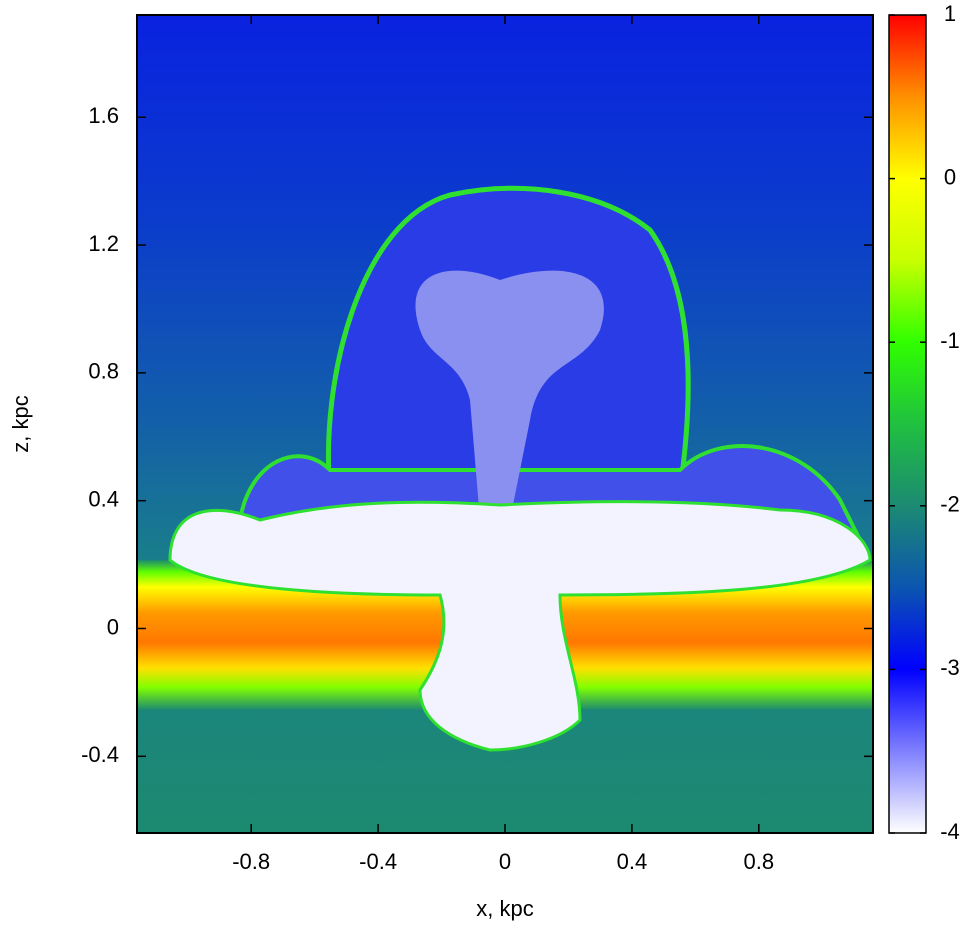 The image size is (971, 939). Describe the element at coordinates (950, 504) in the screenshot. I see `colorbar-tick-label: -2` at that location.